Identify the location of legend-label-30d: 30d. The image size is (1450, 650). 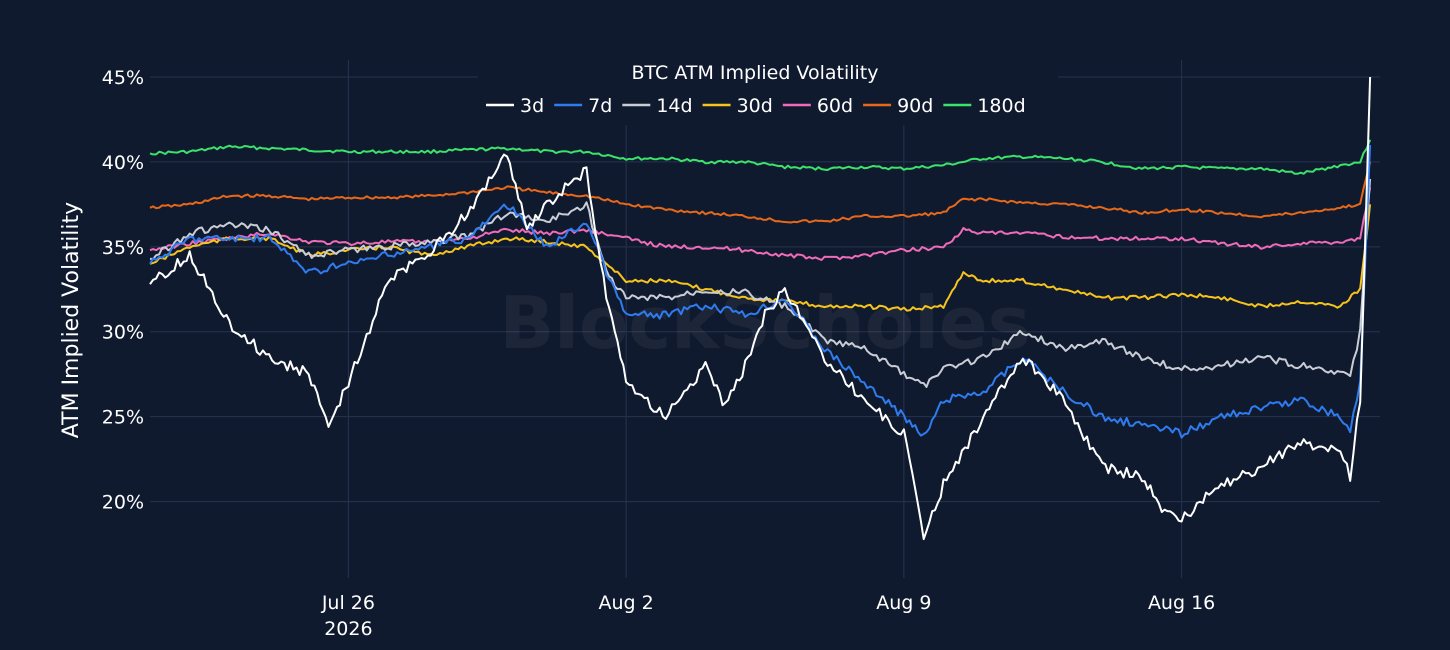
(755, 106).